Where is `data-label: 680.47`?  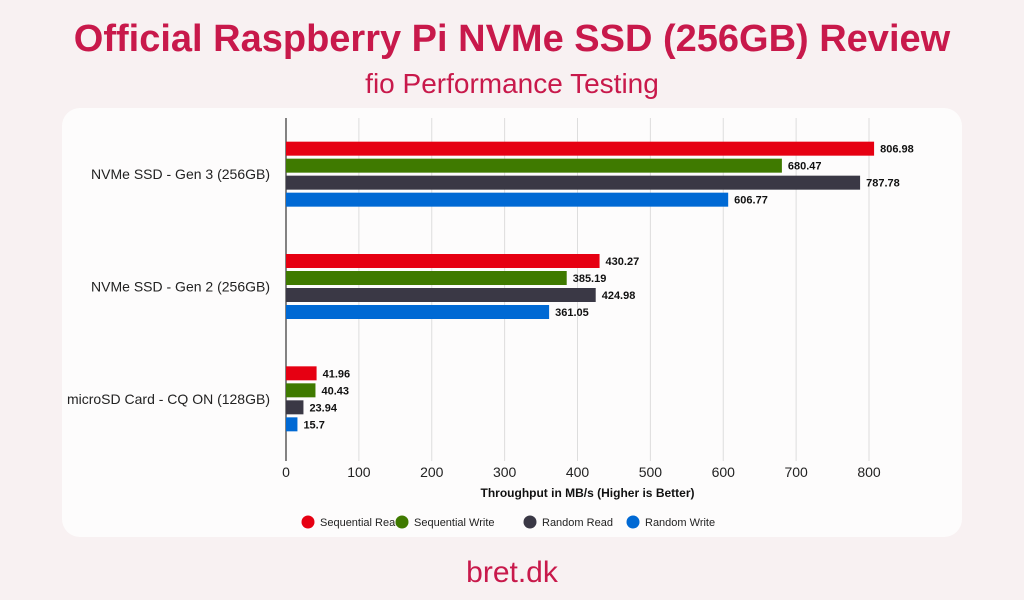
data-label: 680.47 is located at coordinates (805, 167).